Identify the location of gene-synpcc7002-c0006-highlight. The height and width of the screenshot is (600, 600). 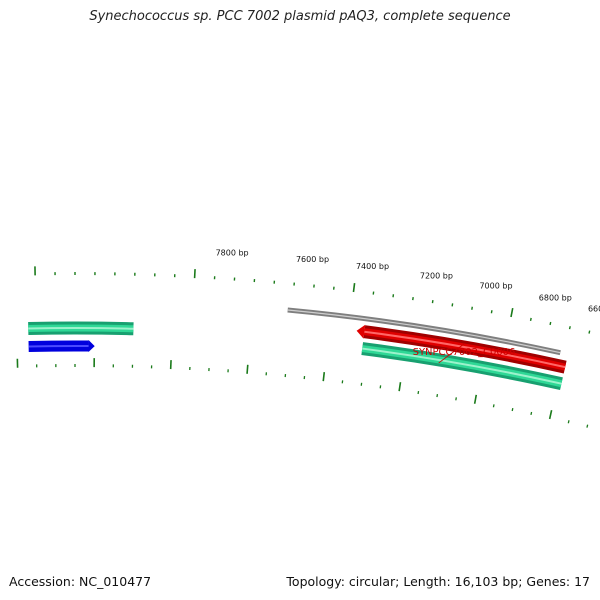
(465, 349).